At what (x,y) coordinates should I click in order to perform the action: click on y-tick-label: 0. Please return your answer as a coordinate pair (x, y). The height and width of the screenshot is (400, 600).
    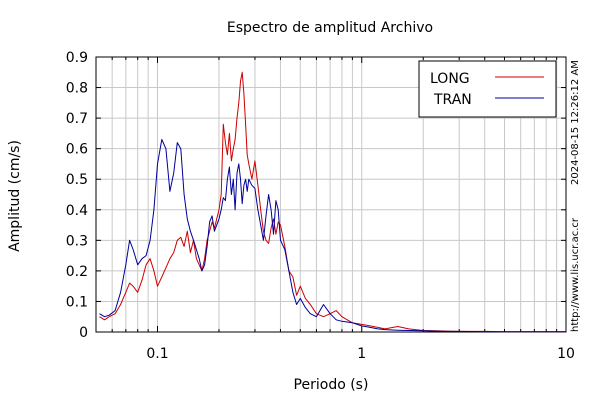
    Looking at the image, I should click on (83, 333).